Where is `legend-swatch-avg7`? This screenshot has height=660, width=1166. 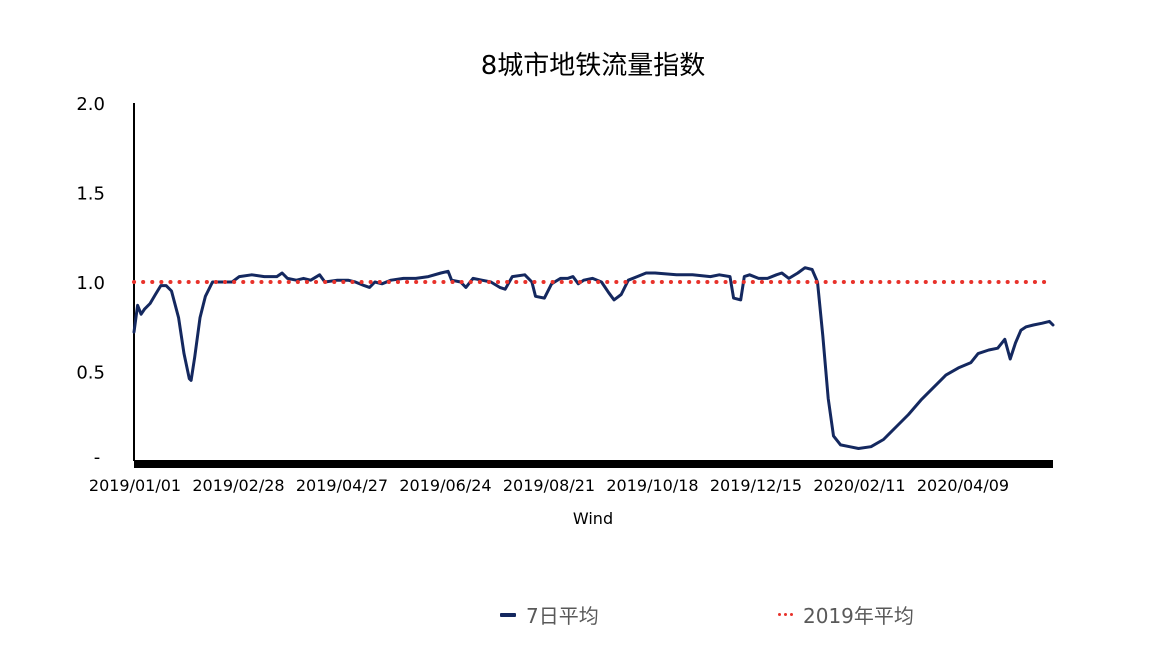 legend-swatch-avg7 is located at coordinates (508, 614).